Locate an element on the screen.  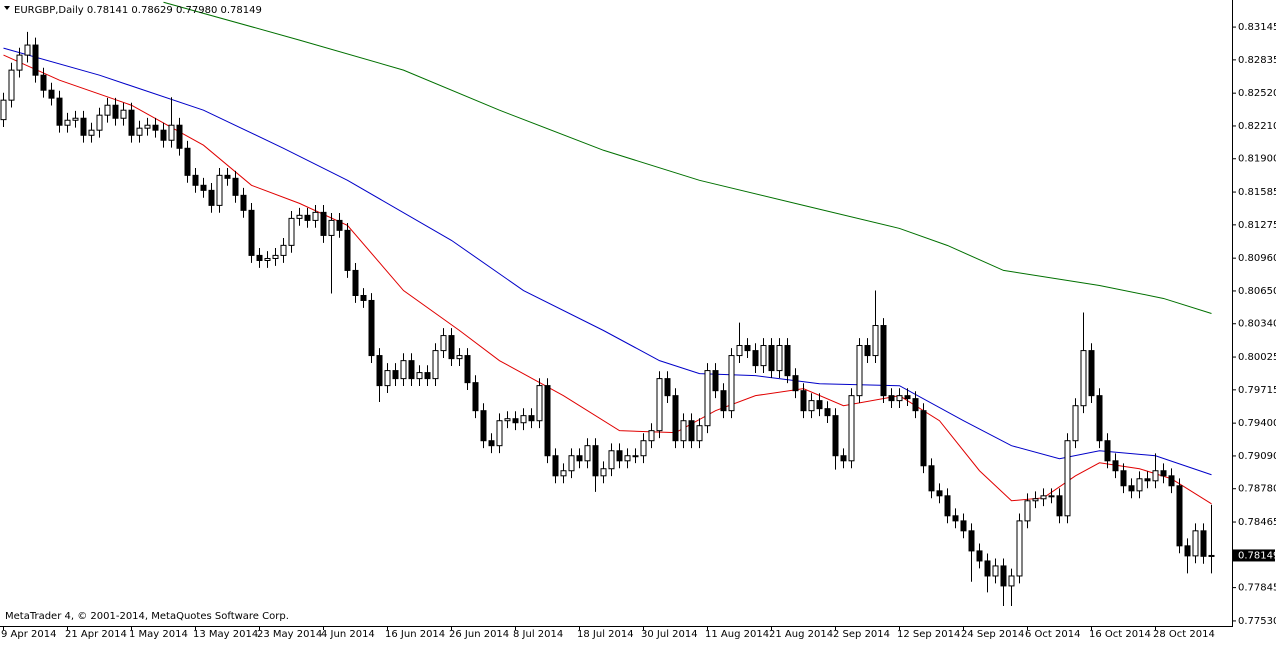
x-tick-label: 18 Jul 2014 is located at coordinates (605, 634).